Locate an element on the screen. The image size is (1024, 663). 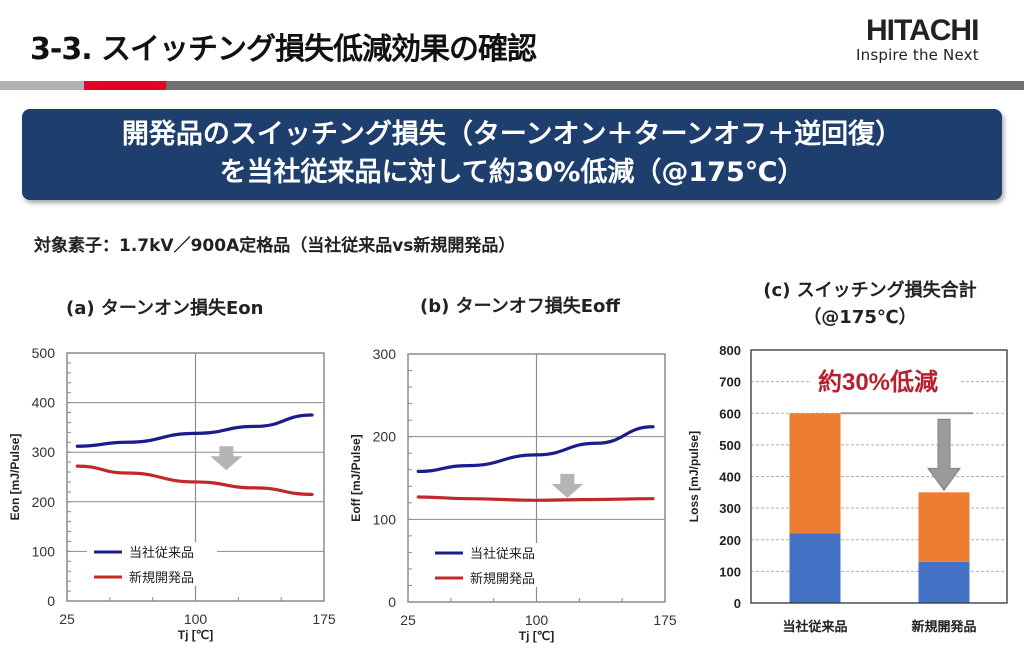
title-rule-dark is located at coordinates (595, 85).